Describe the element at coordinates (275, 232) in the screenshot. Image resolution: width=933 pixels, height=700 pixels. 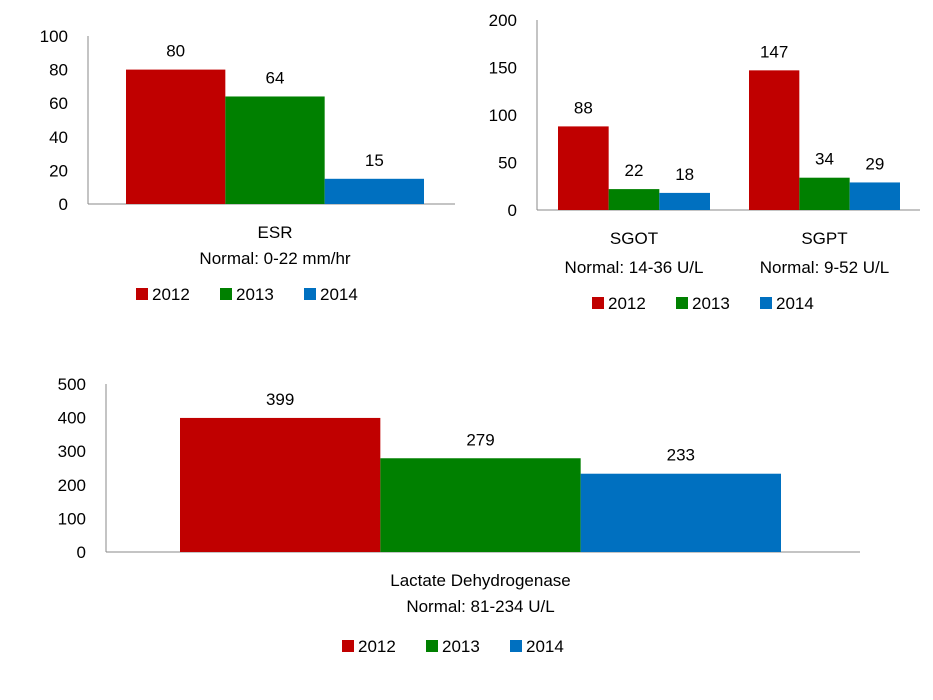
I see `category-label: ESR` at that location.